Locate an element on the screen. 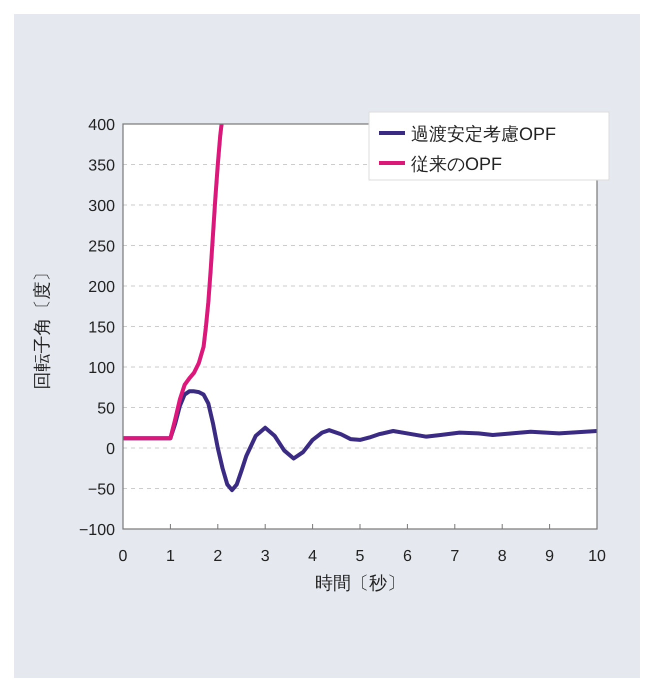  y-tick-label: 100 is located at coordinates (102, 368).